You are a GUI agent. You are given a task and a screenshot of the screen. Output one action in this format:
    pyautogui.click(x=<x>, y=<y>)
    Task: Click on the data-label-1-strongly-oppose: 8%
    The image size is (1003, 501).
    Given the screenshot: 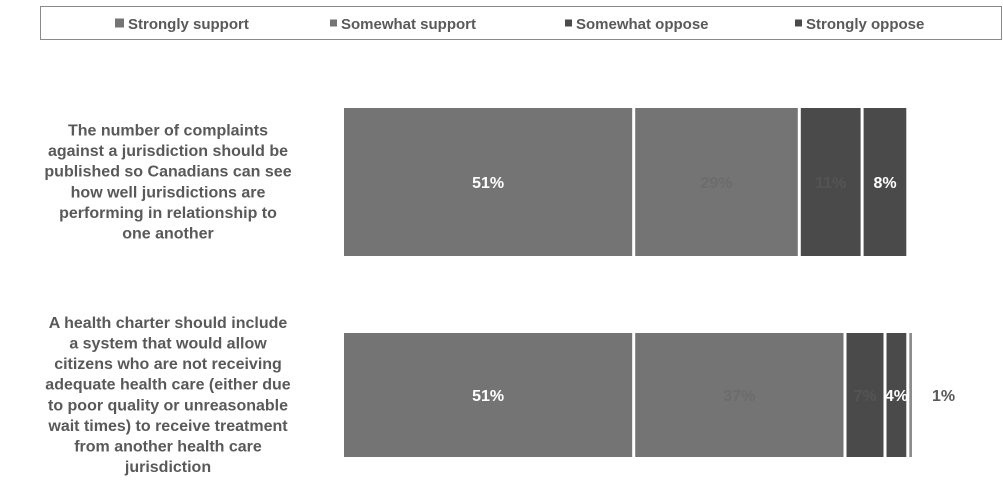 What is the action you would take?
    pyautogui.click(x=884, y=183)
    